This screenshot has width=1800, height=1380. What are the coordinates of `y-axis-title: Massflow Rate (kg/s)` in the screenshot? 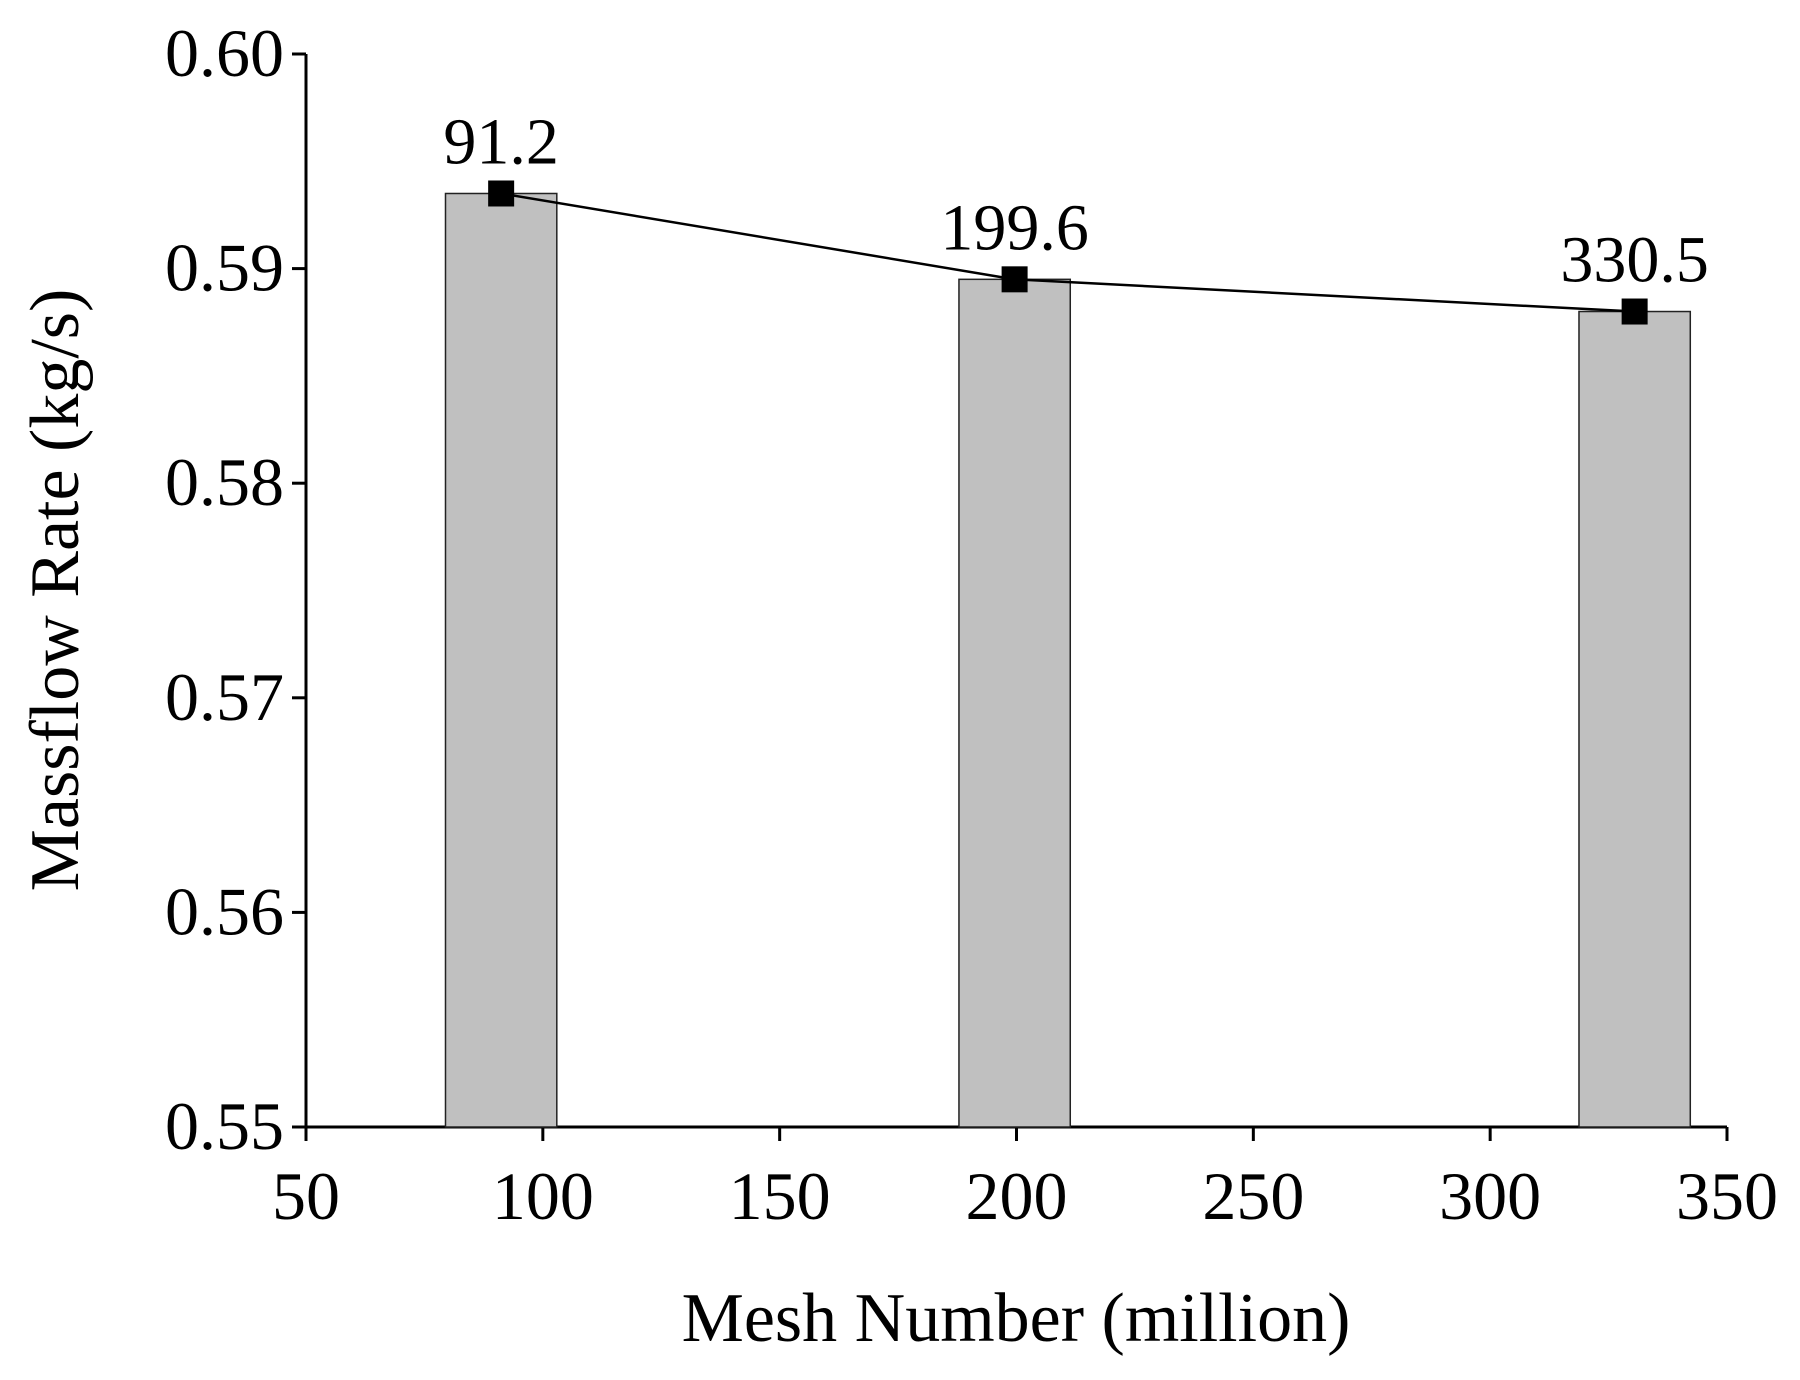 It's located at (55, 590).